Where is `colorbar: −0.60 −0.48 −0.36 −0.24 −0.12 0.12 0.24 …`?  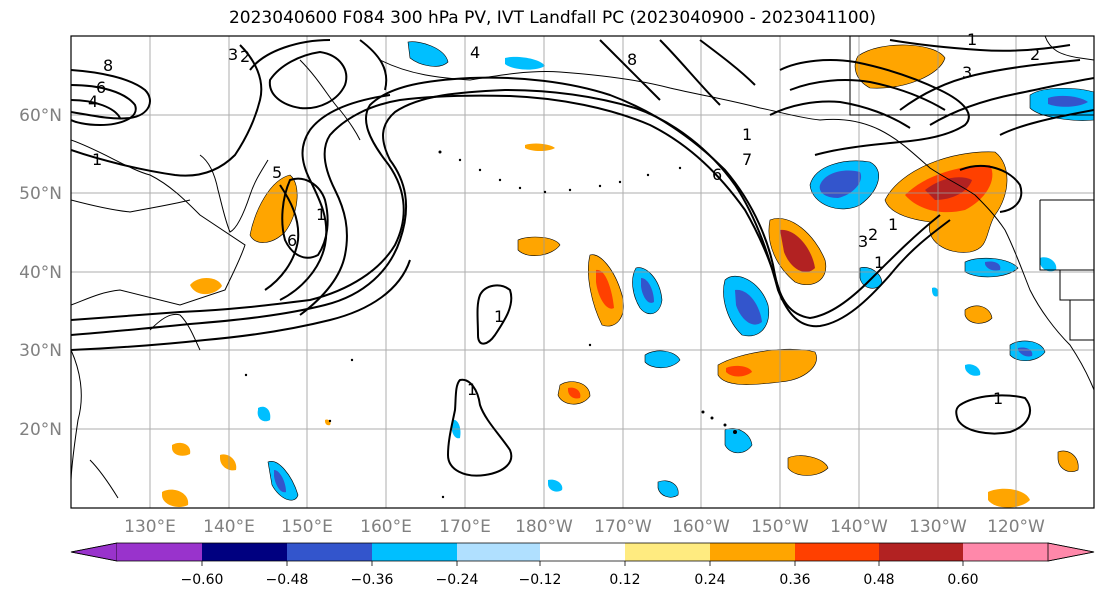
colorbar: −0.60 −0.48 −0.36 −0.24 −0.12 0.12 0.24 … is located at coordinates (582, 565).